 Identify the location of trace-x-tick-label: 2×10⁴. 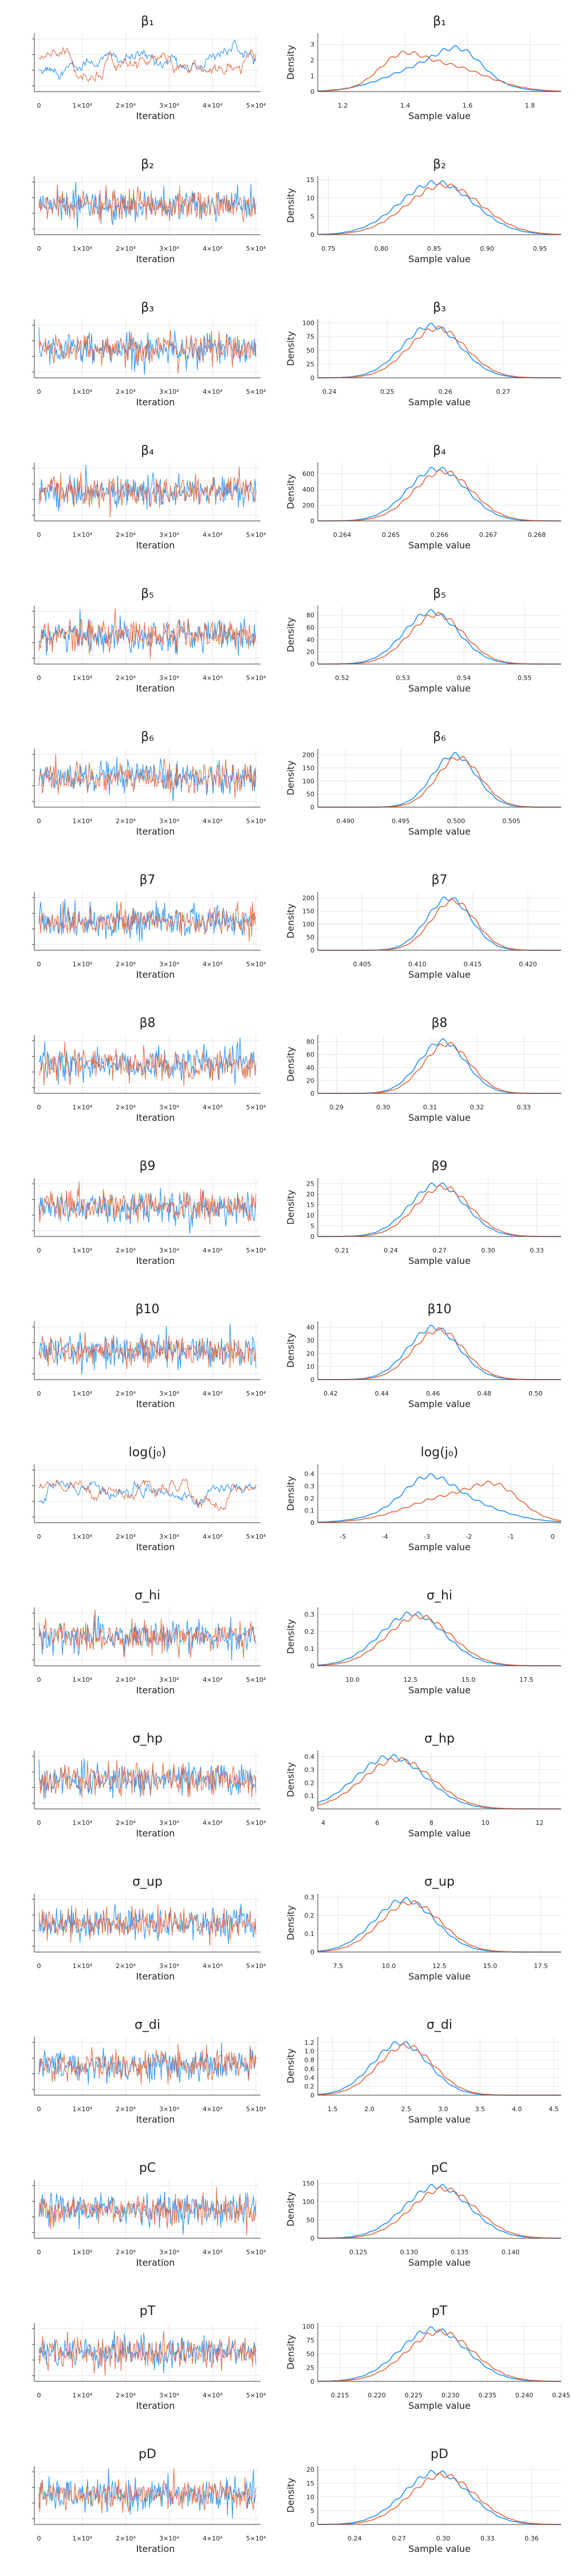
(126, 2395).